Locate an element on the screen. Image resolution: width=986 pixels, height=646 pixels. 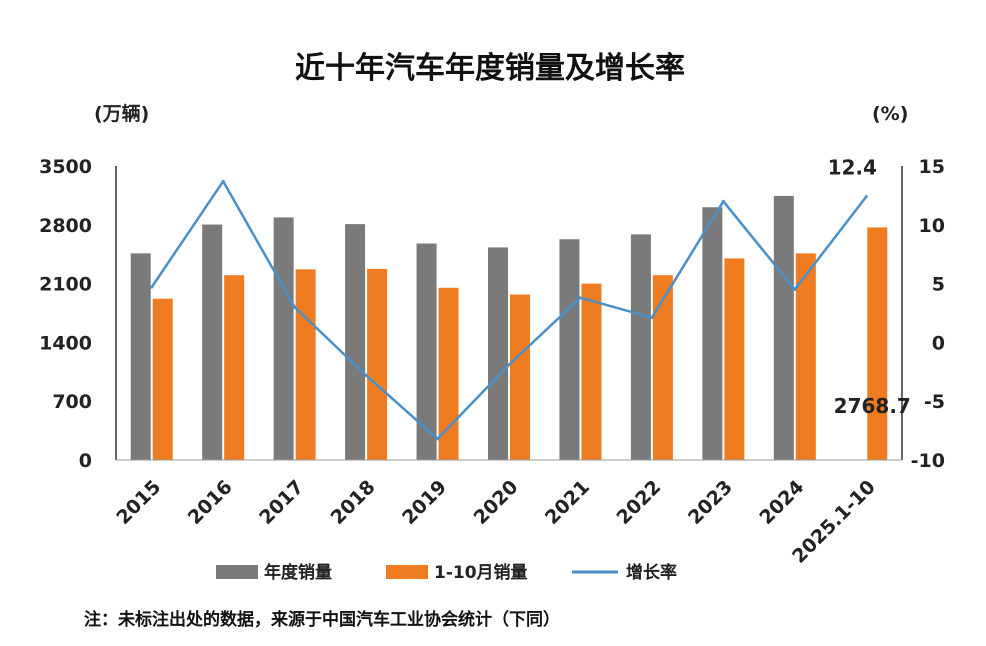
left-tick-label: 1400 is located at coordinates (65, 343).